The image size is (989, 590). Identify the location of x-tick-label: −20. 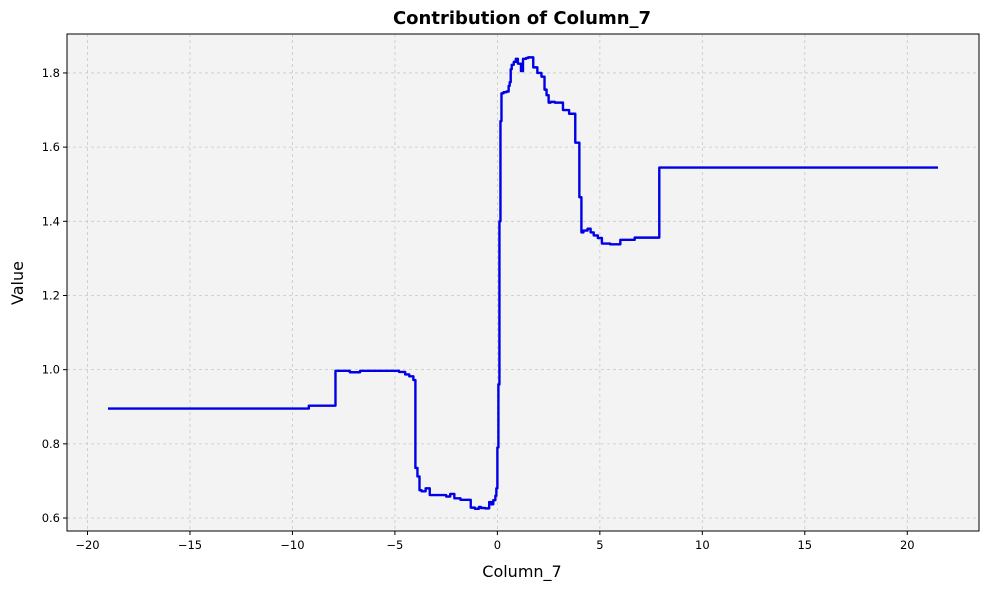
(87, 545).